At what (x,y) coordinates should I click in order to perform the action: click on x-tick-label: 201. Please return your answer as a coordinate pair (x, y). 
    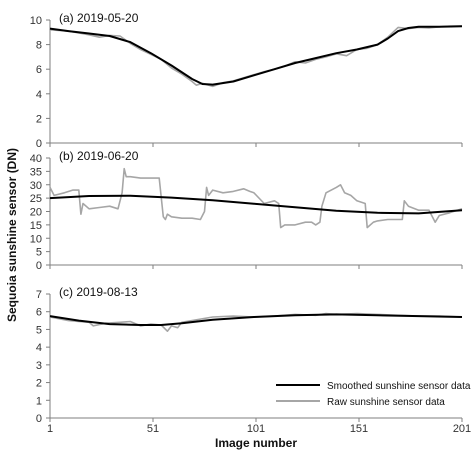
    Looking at the image, I should click on (462, 429).